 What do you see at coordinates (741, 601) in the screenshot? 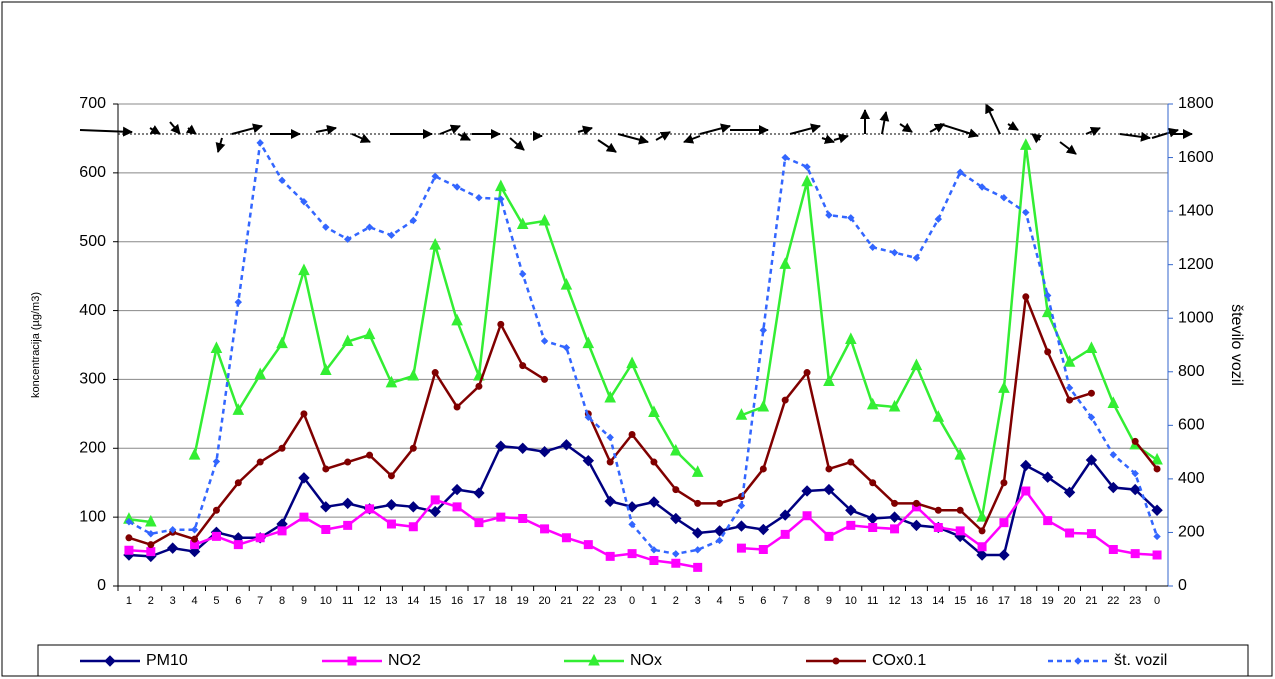
I see `x-tick-label: 5` at bounding box center [741, 601].